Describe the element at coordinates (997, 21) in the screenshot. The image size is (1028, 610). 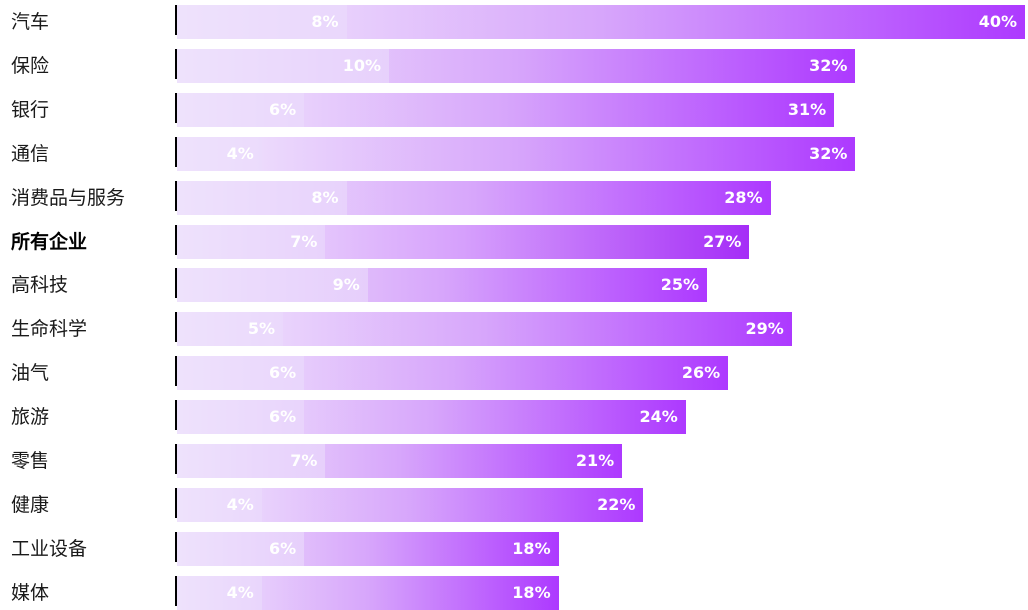
I see `data-label-high: 40%` at that location.